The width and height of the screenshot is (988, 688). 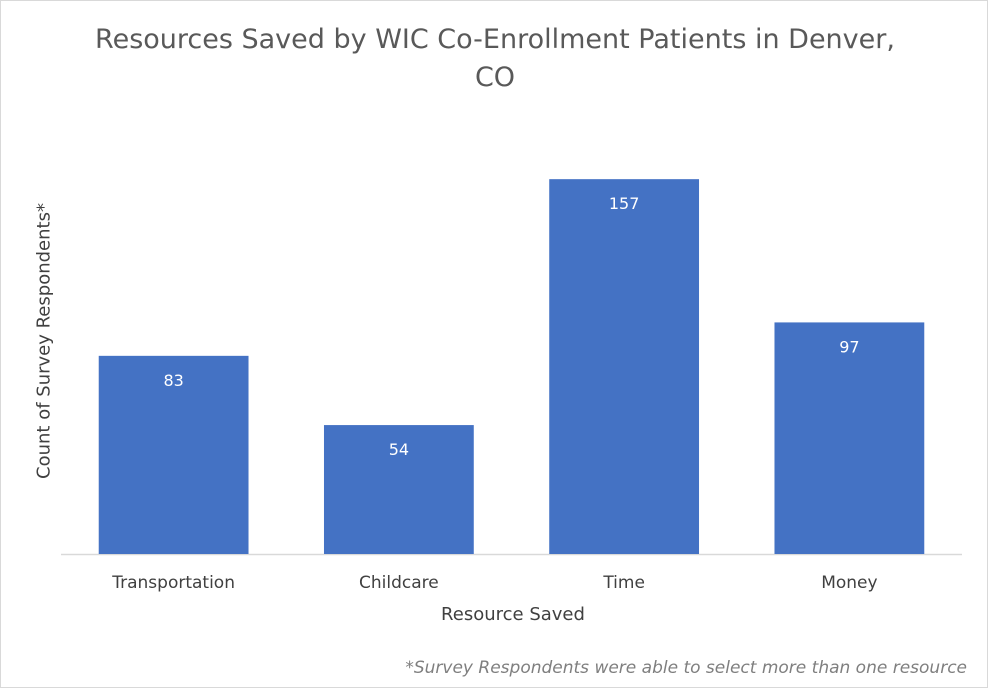 What do you see at coordinates (399, 583) in the screenshot?
I see `x-tick-label-childcare: Childcare` at bounding box center [399, 583].